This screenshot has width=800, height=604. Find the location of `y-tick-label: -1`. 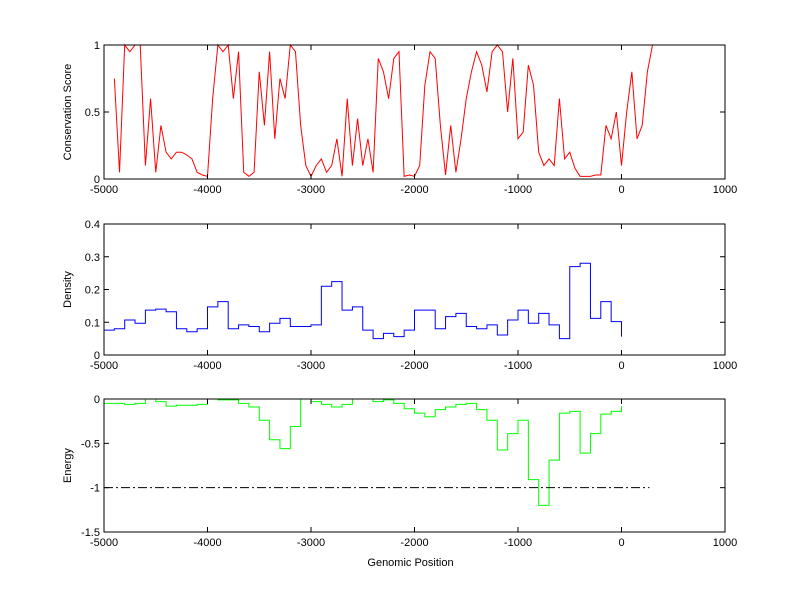

y-tick-label: -1 is located at coordinates (95, 489).